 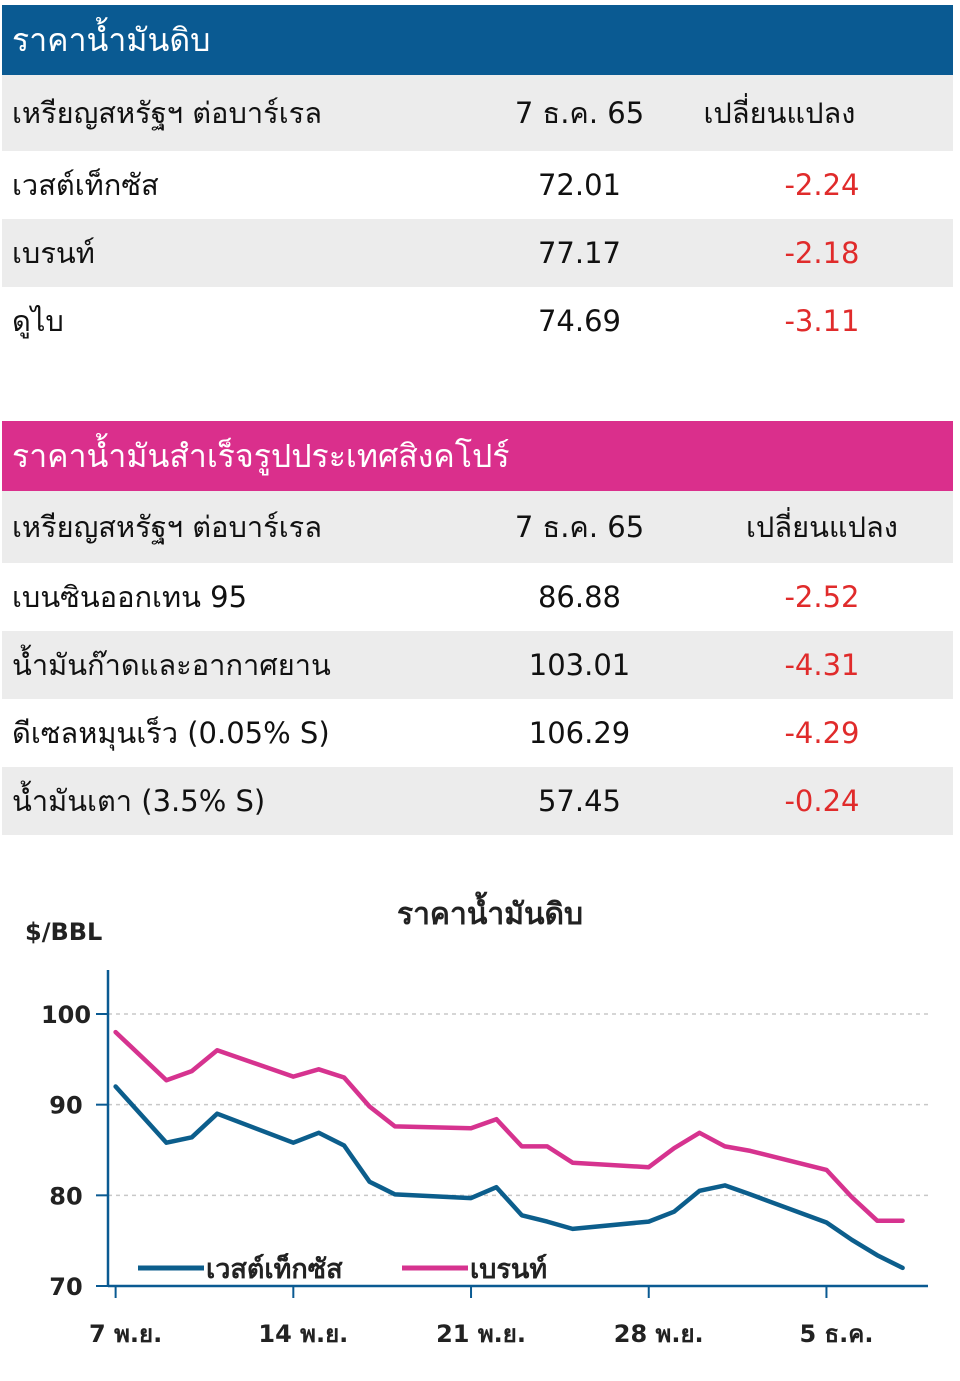 I want to click on table-row: เบนซินออกเทน 95 86.88 -2.52, so click(x=477, y=597).